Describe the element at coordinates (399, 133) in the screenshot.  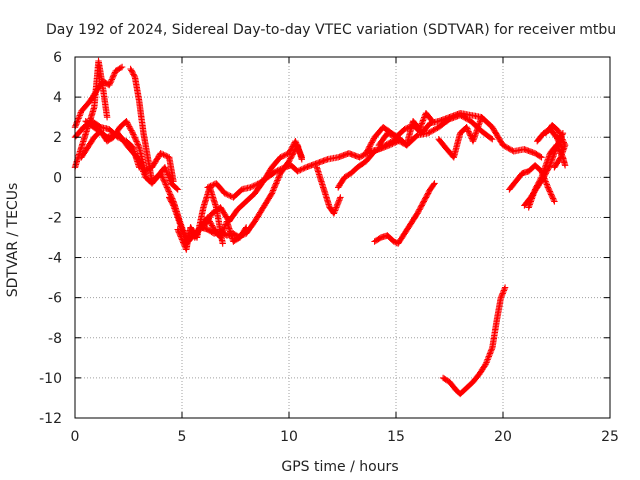
I see `series-trace-p` at that location.